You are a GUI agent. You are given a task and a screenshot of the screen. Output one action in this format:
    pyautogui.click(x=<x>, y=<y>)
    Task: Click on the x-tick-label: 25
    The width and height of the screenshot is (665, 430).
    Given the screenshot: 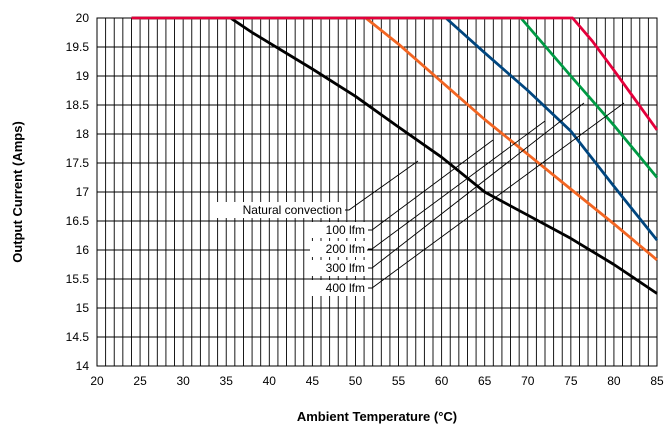 What is the action you would take?
    pyautogui.click(x=140, y=381)
    